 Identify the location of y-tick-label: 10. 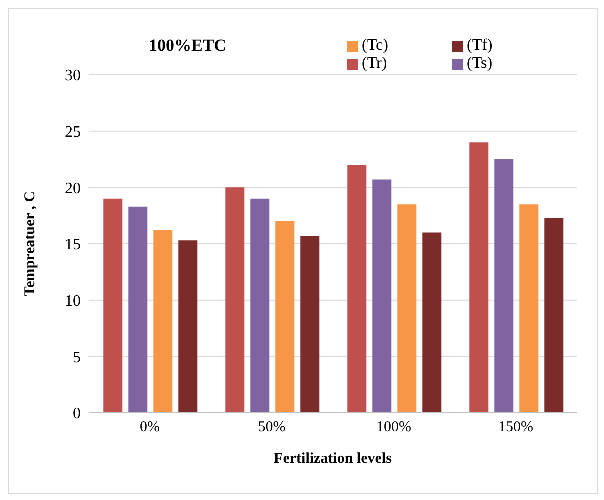
(73, 301).